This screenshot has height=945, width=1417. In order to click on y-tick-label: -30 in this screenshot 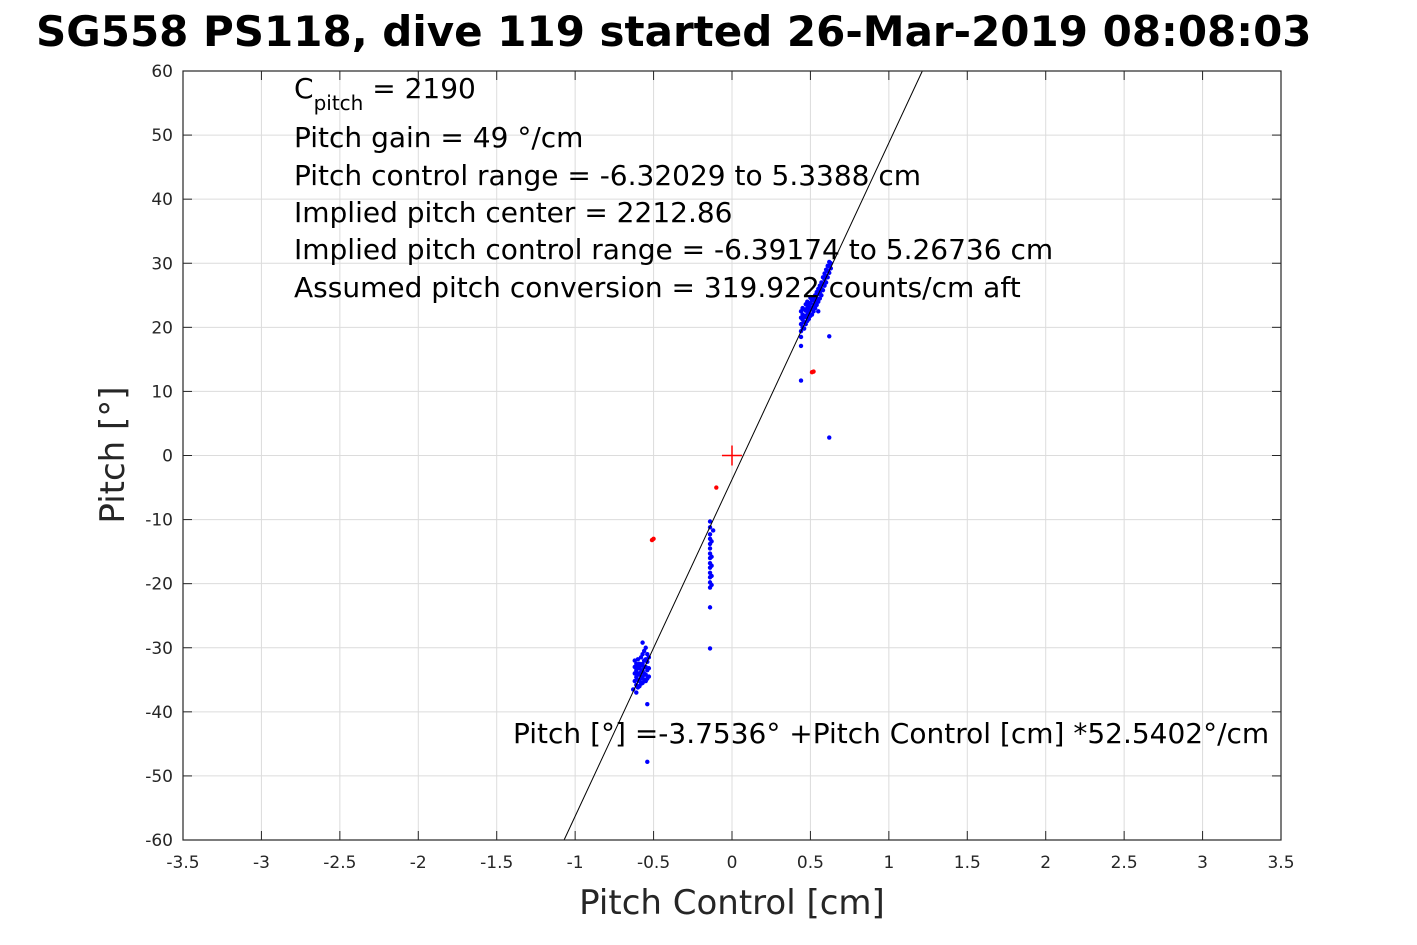, I will do `click(159, 649)`.